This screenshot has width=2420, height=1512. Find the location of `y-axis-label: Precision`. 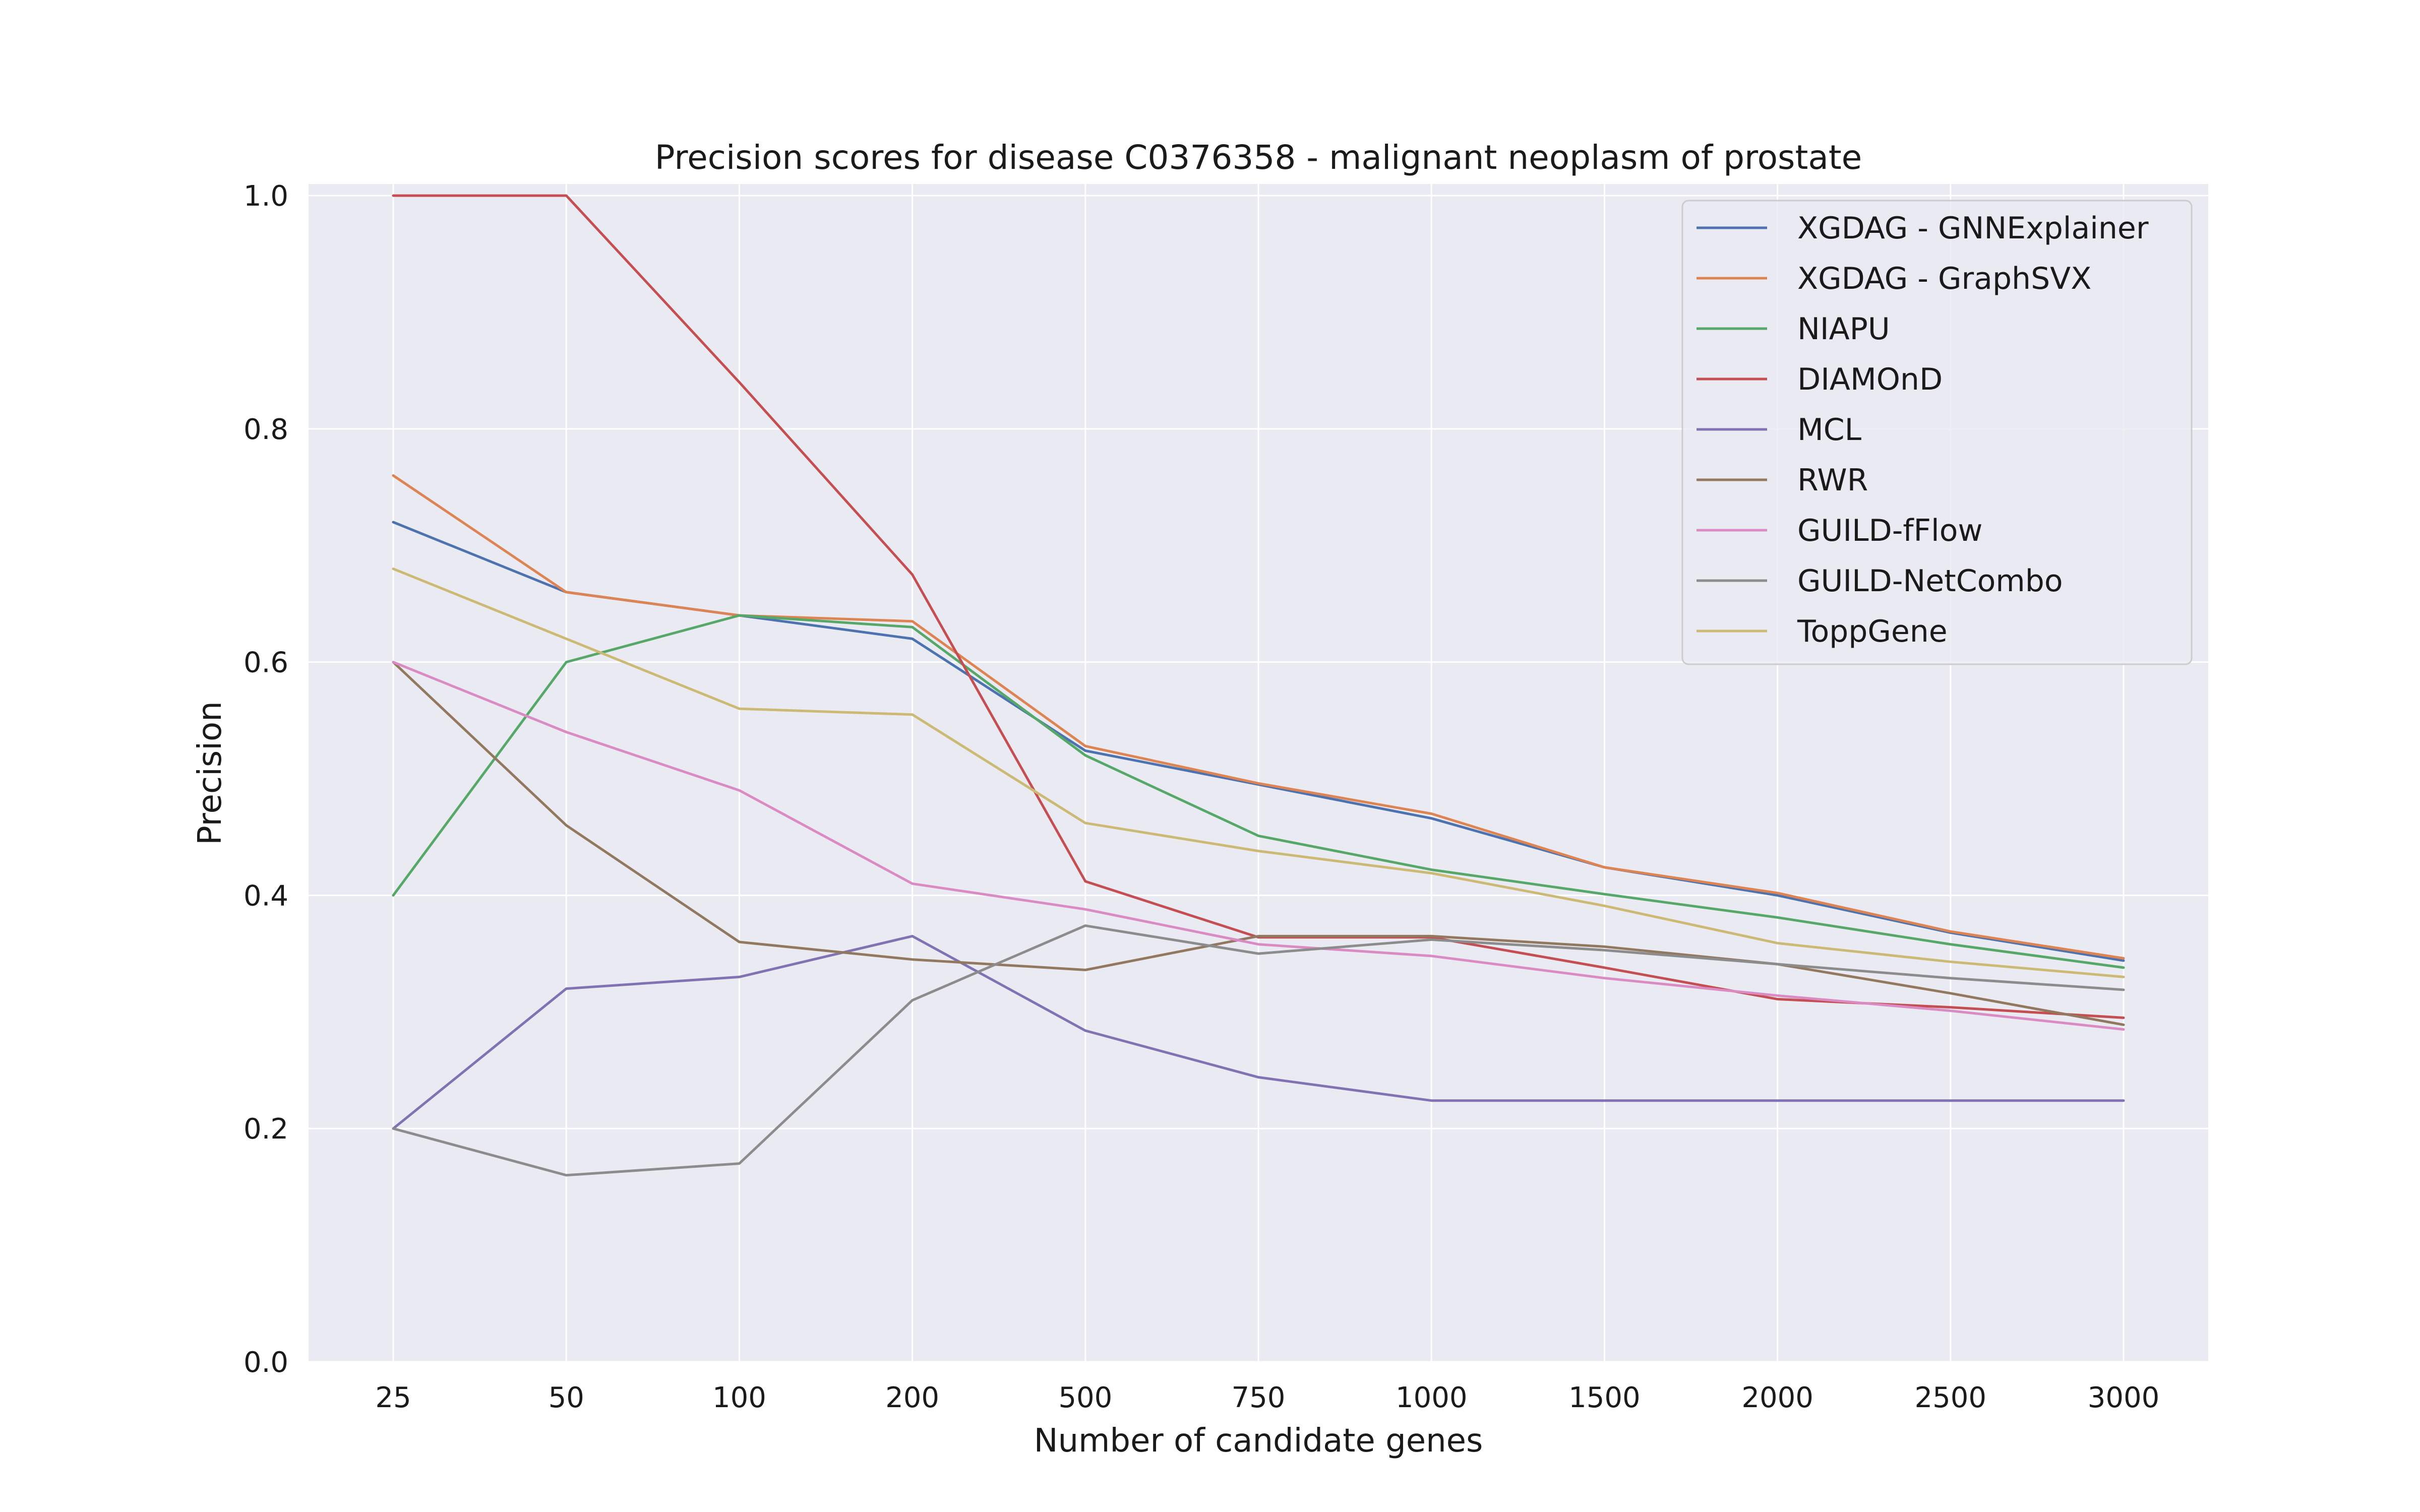

y-axis-label: Precision is located at coordinates (210, 773).